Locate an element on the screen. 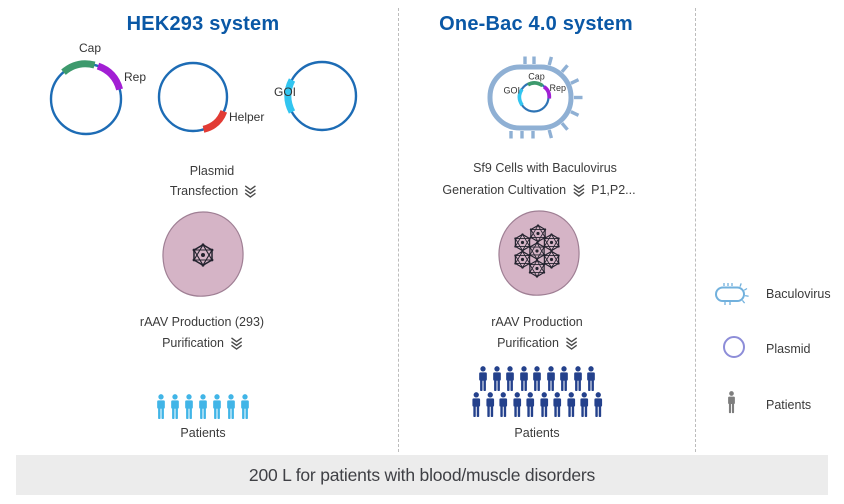 This screenshot has width=844, height=504. hek-title: HEK293 system is located at coordinates (203, 24).